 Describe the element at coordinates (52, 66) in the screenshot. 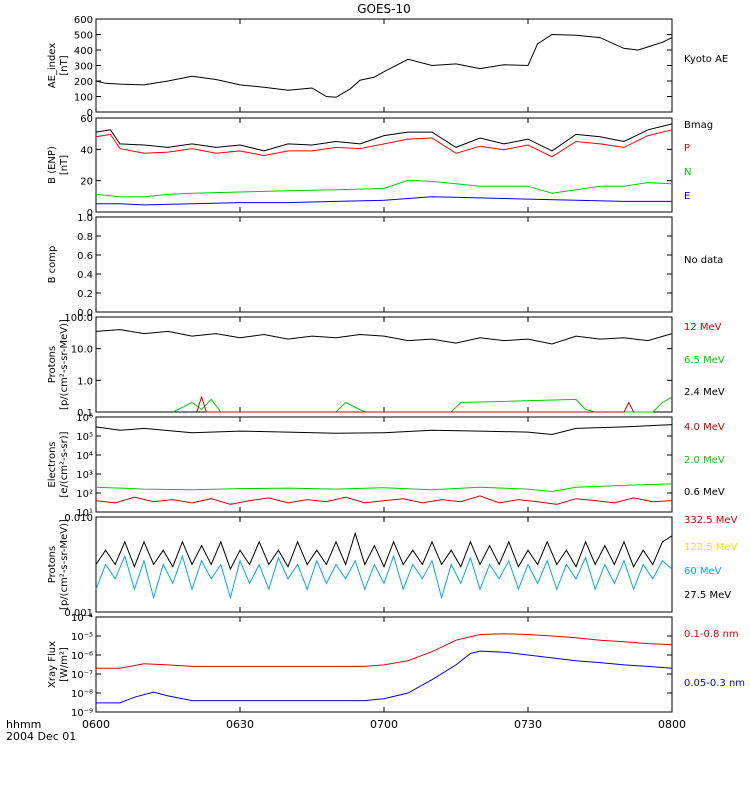

I see `y-axis-label: AE_index` at that location.